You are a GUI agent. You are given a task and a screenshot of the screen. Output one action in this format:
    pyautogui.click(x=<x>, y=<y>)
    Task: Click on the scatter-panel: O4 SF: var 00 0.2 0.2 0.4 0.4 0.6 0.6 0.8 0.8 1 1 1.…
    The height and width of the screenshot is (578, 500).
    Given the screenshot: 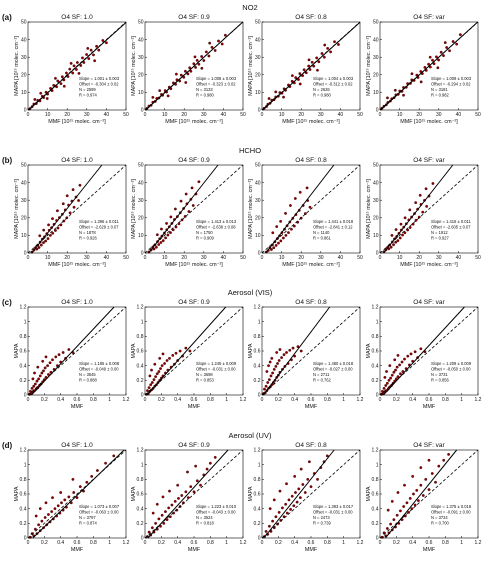 What is the action you would take?
    pyautogui.click(x=424, y=497)
    